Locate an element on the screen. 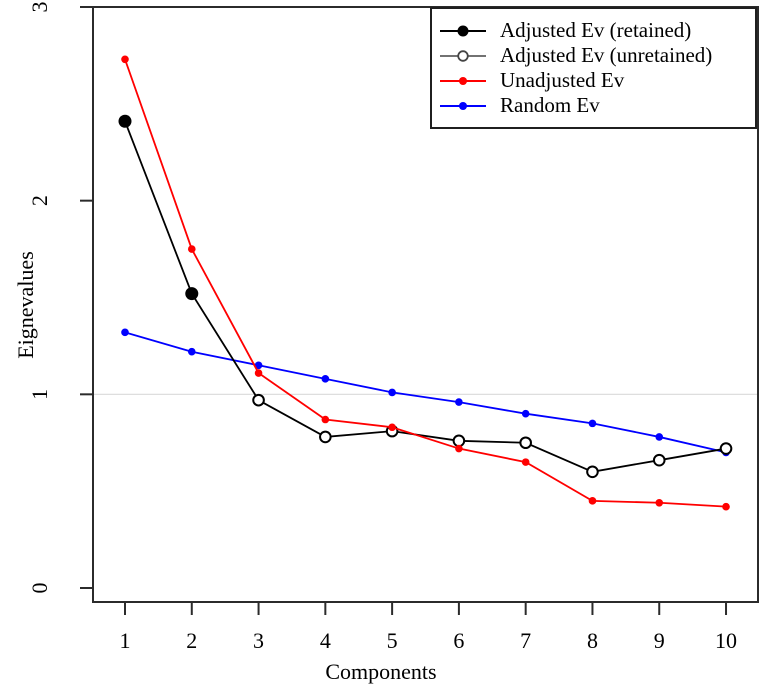 The image size is (762, 687). legend-item-adjusted-unretained: Adjusted Ev (unretained) is located at coordinates (597, 55).